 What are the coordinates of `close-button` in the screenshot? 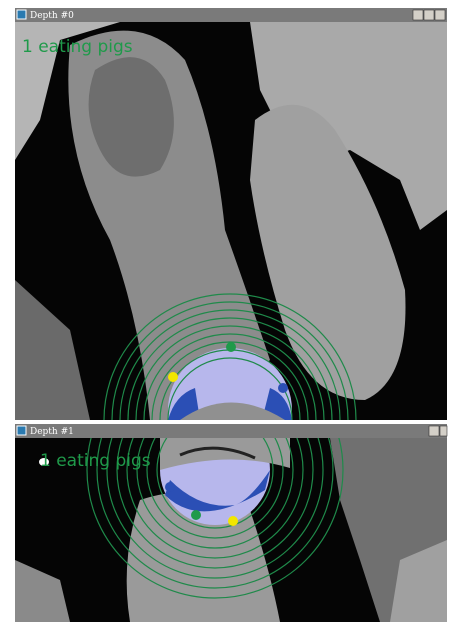 It's located at (440, 15).